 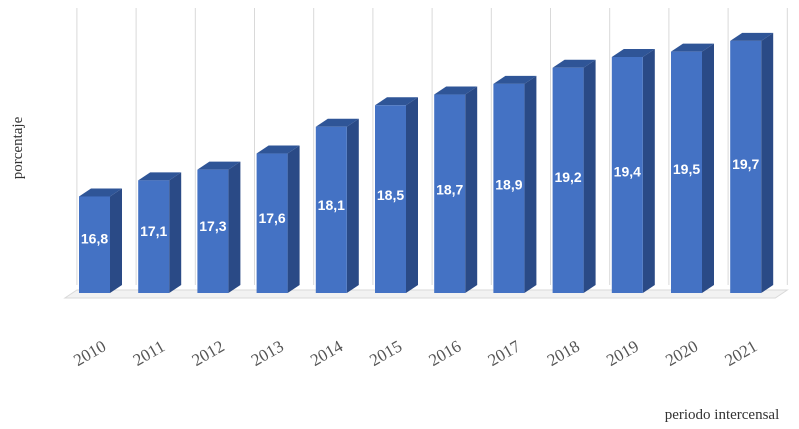 I want to click on bar-2010, so click(x=100, y=240).